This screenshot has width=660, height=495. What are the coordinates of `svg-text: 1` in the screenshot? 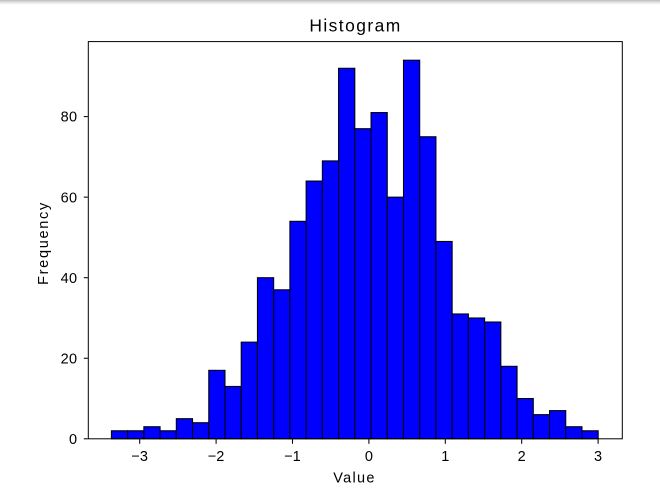 It's located at (445, 457).